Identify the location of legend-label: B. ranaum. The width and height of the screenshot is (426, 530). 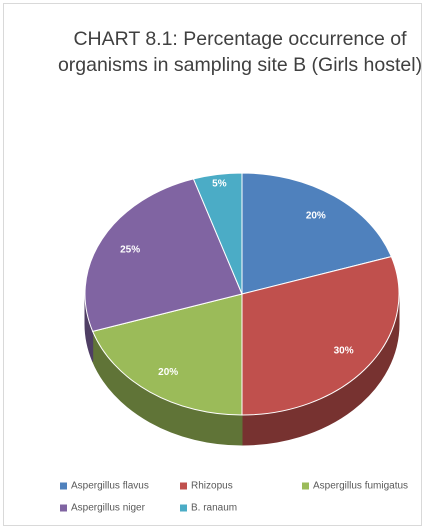
(214, 508).